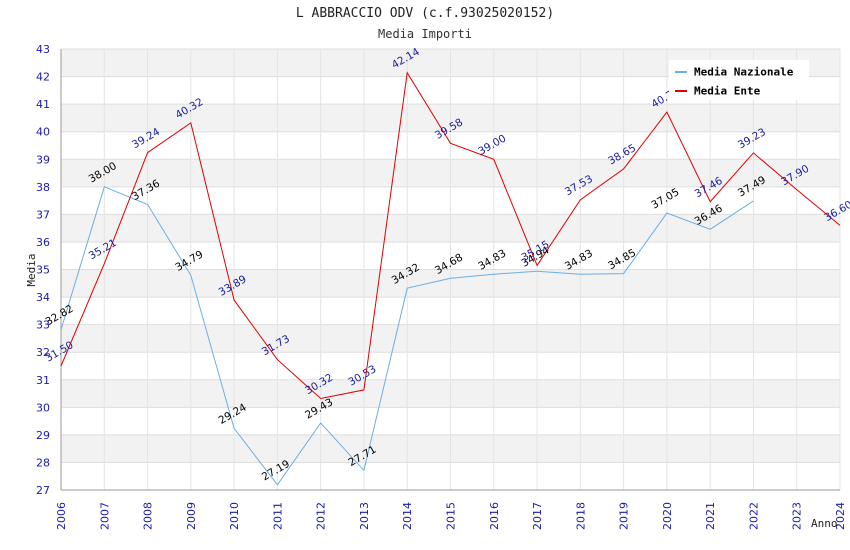 The width and height of the screenshot is (850, 550). Describe the element at coordinates (43, 462) in the screenshot. I see `y-tick-label: 28` at that location.